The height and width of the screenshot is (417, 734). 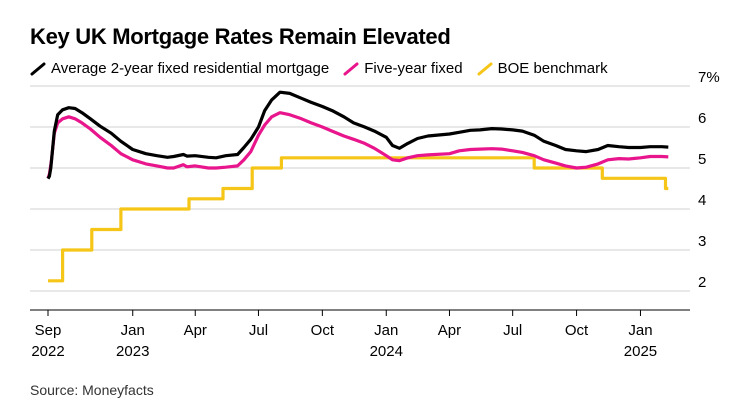 I want to click on legend-item-five-year: Five-year fixed, so click(x=403, y=68).